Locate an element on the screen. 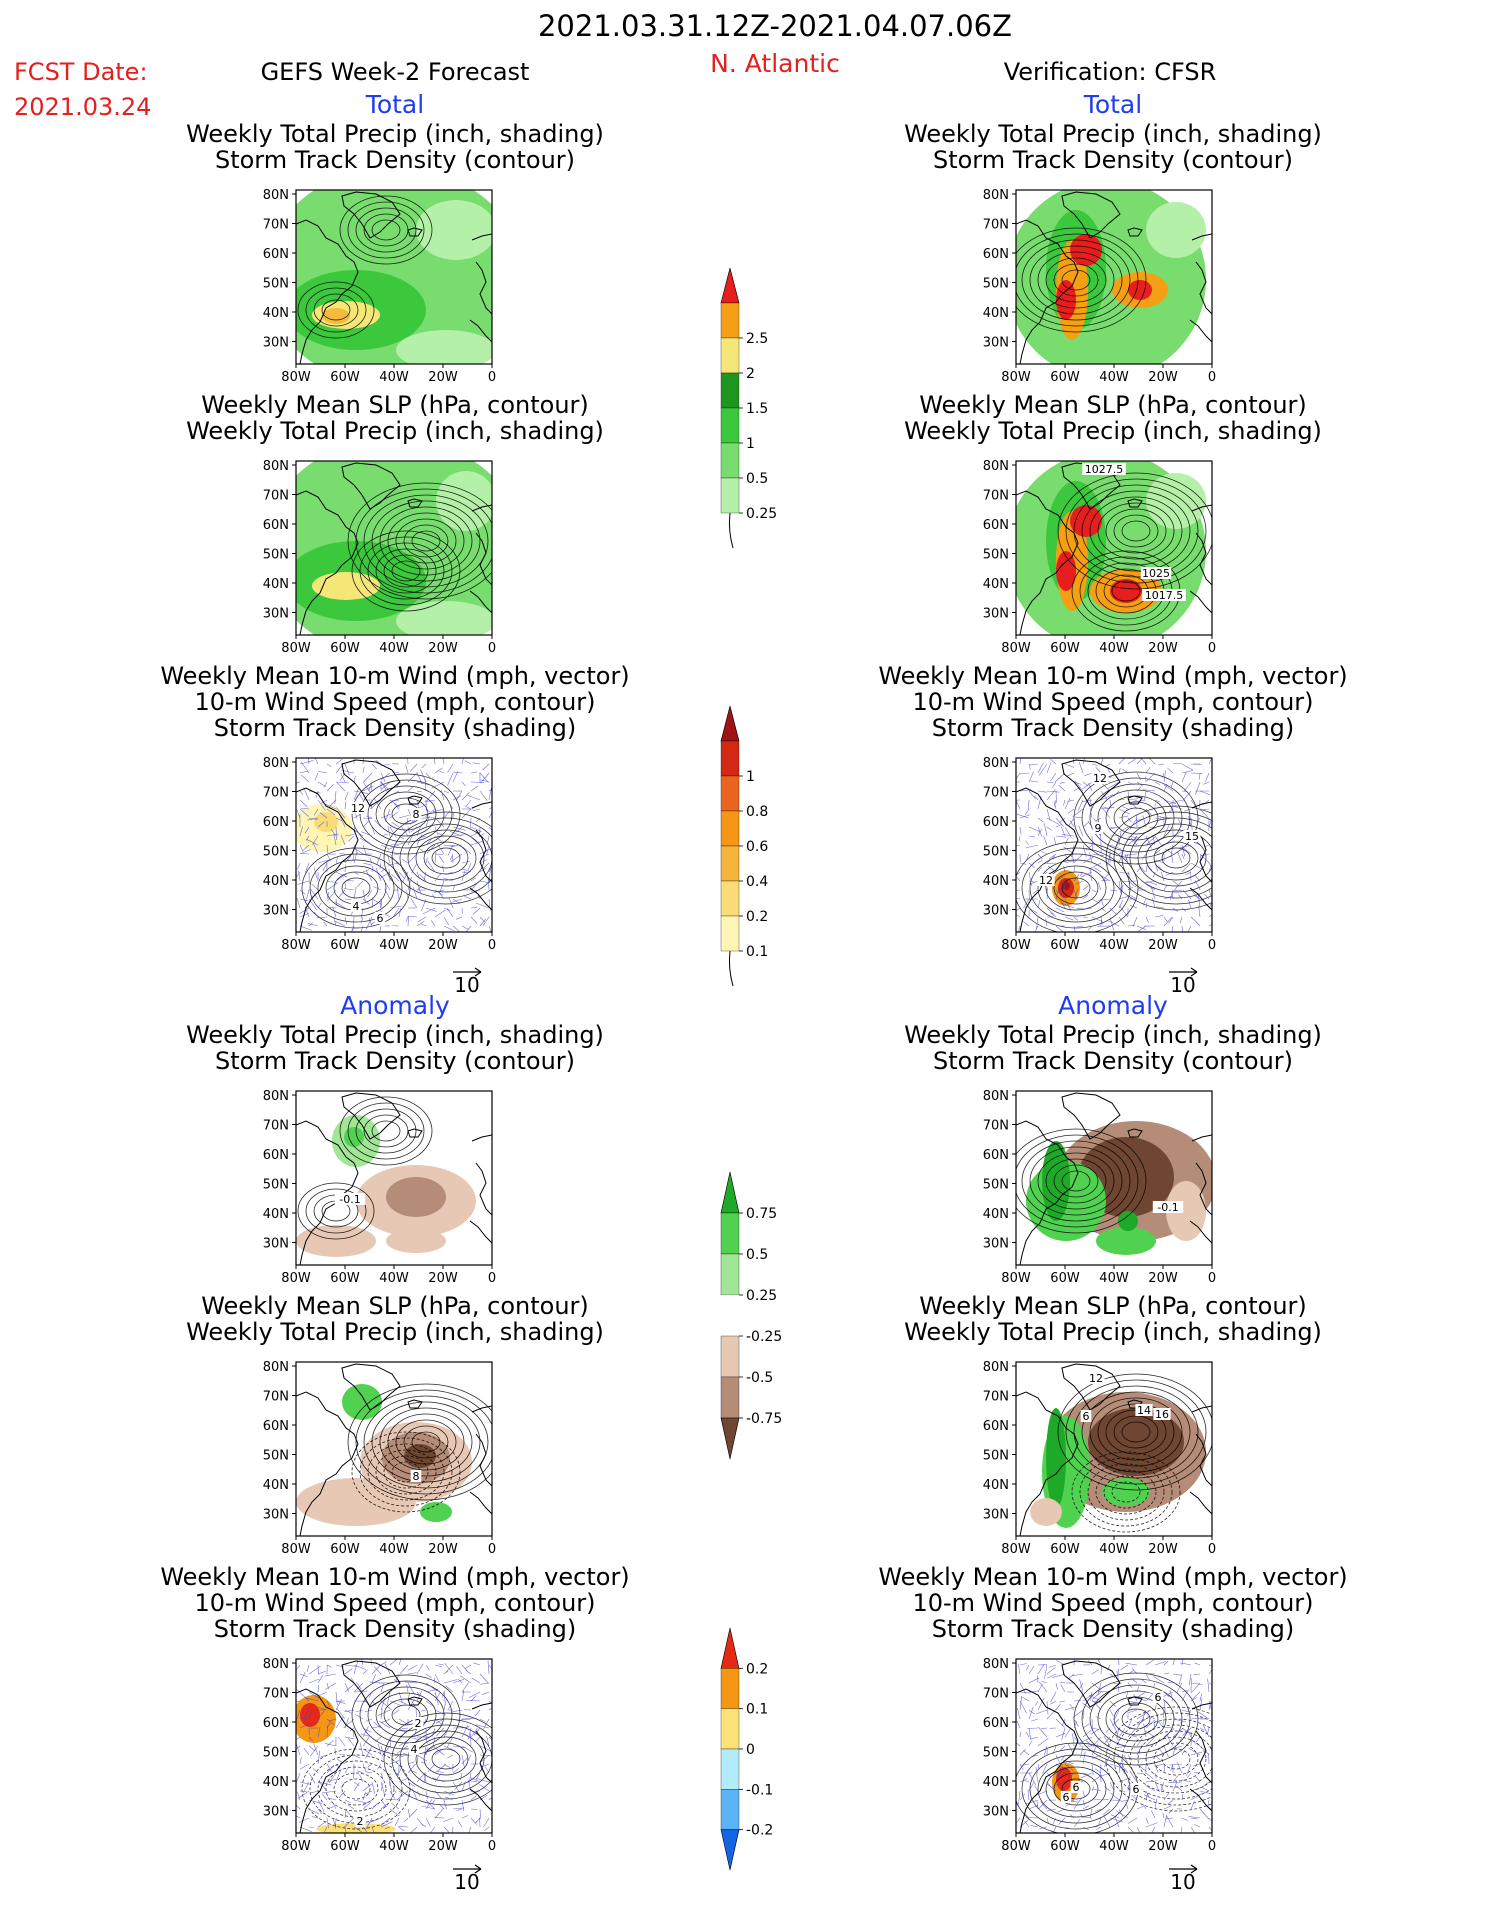  right-column-title: Verification: CFSR is located at coordinates (1110, 72).